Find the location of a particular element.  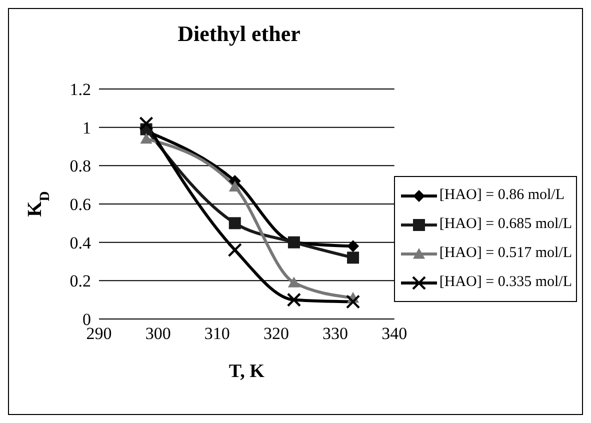

x-tick-label: 320 is located at coordinates (276, 334).